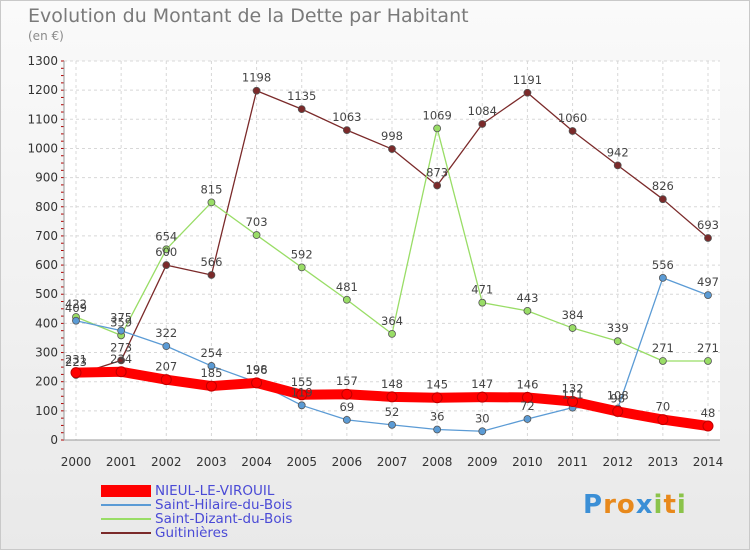 The height and width of the screenshot is (551, 750). I want to click on data-label: 471, so click(482, 290).